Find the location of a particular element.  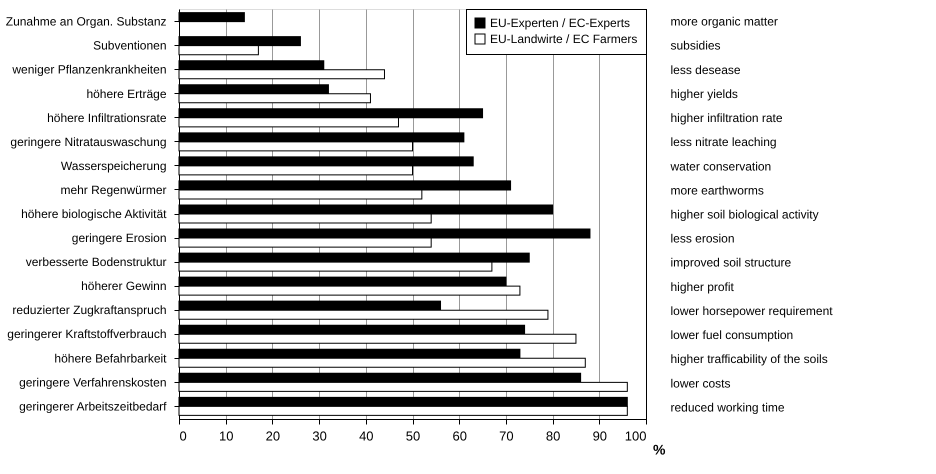

x-tick-label: 40 is located at coordinates (366, 436).